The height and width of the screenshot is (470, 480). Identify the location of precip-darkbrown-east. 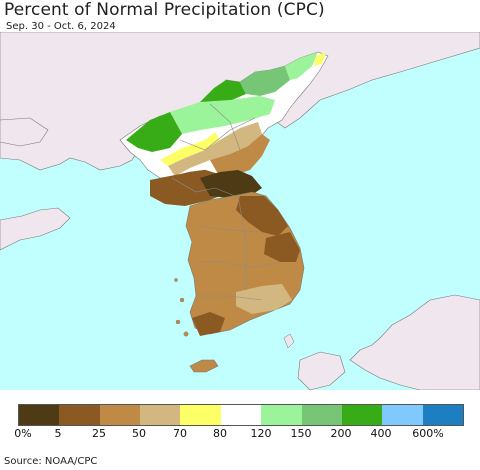
(262, 216).